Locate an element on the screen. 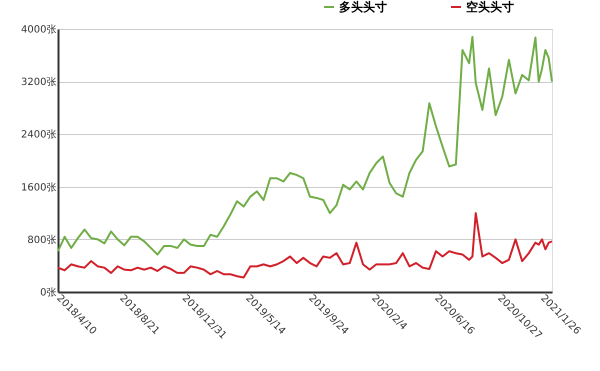 The height and width of the screenshot is (371, 600). y-tick-label: 2400张 is located at coordinates (38, 134).